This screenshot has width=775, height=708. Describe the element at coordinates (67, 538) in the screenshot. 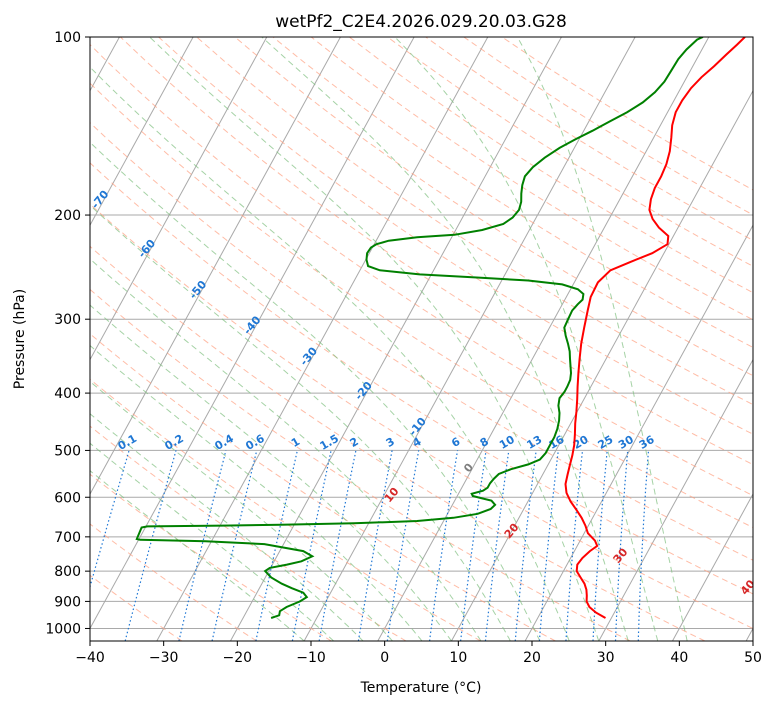

I see `y-tick-label: 700` at that location.